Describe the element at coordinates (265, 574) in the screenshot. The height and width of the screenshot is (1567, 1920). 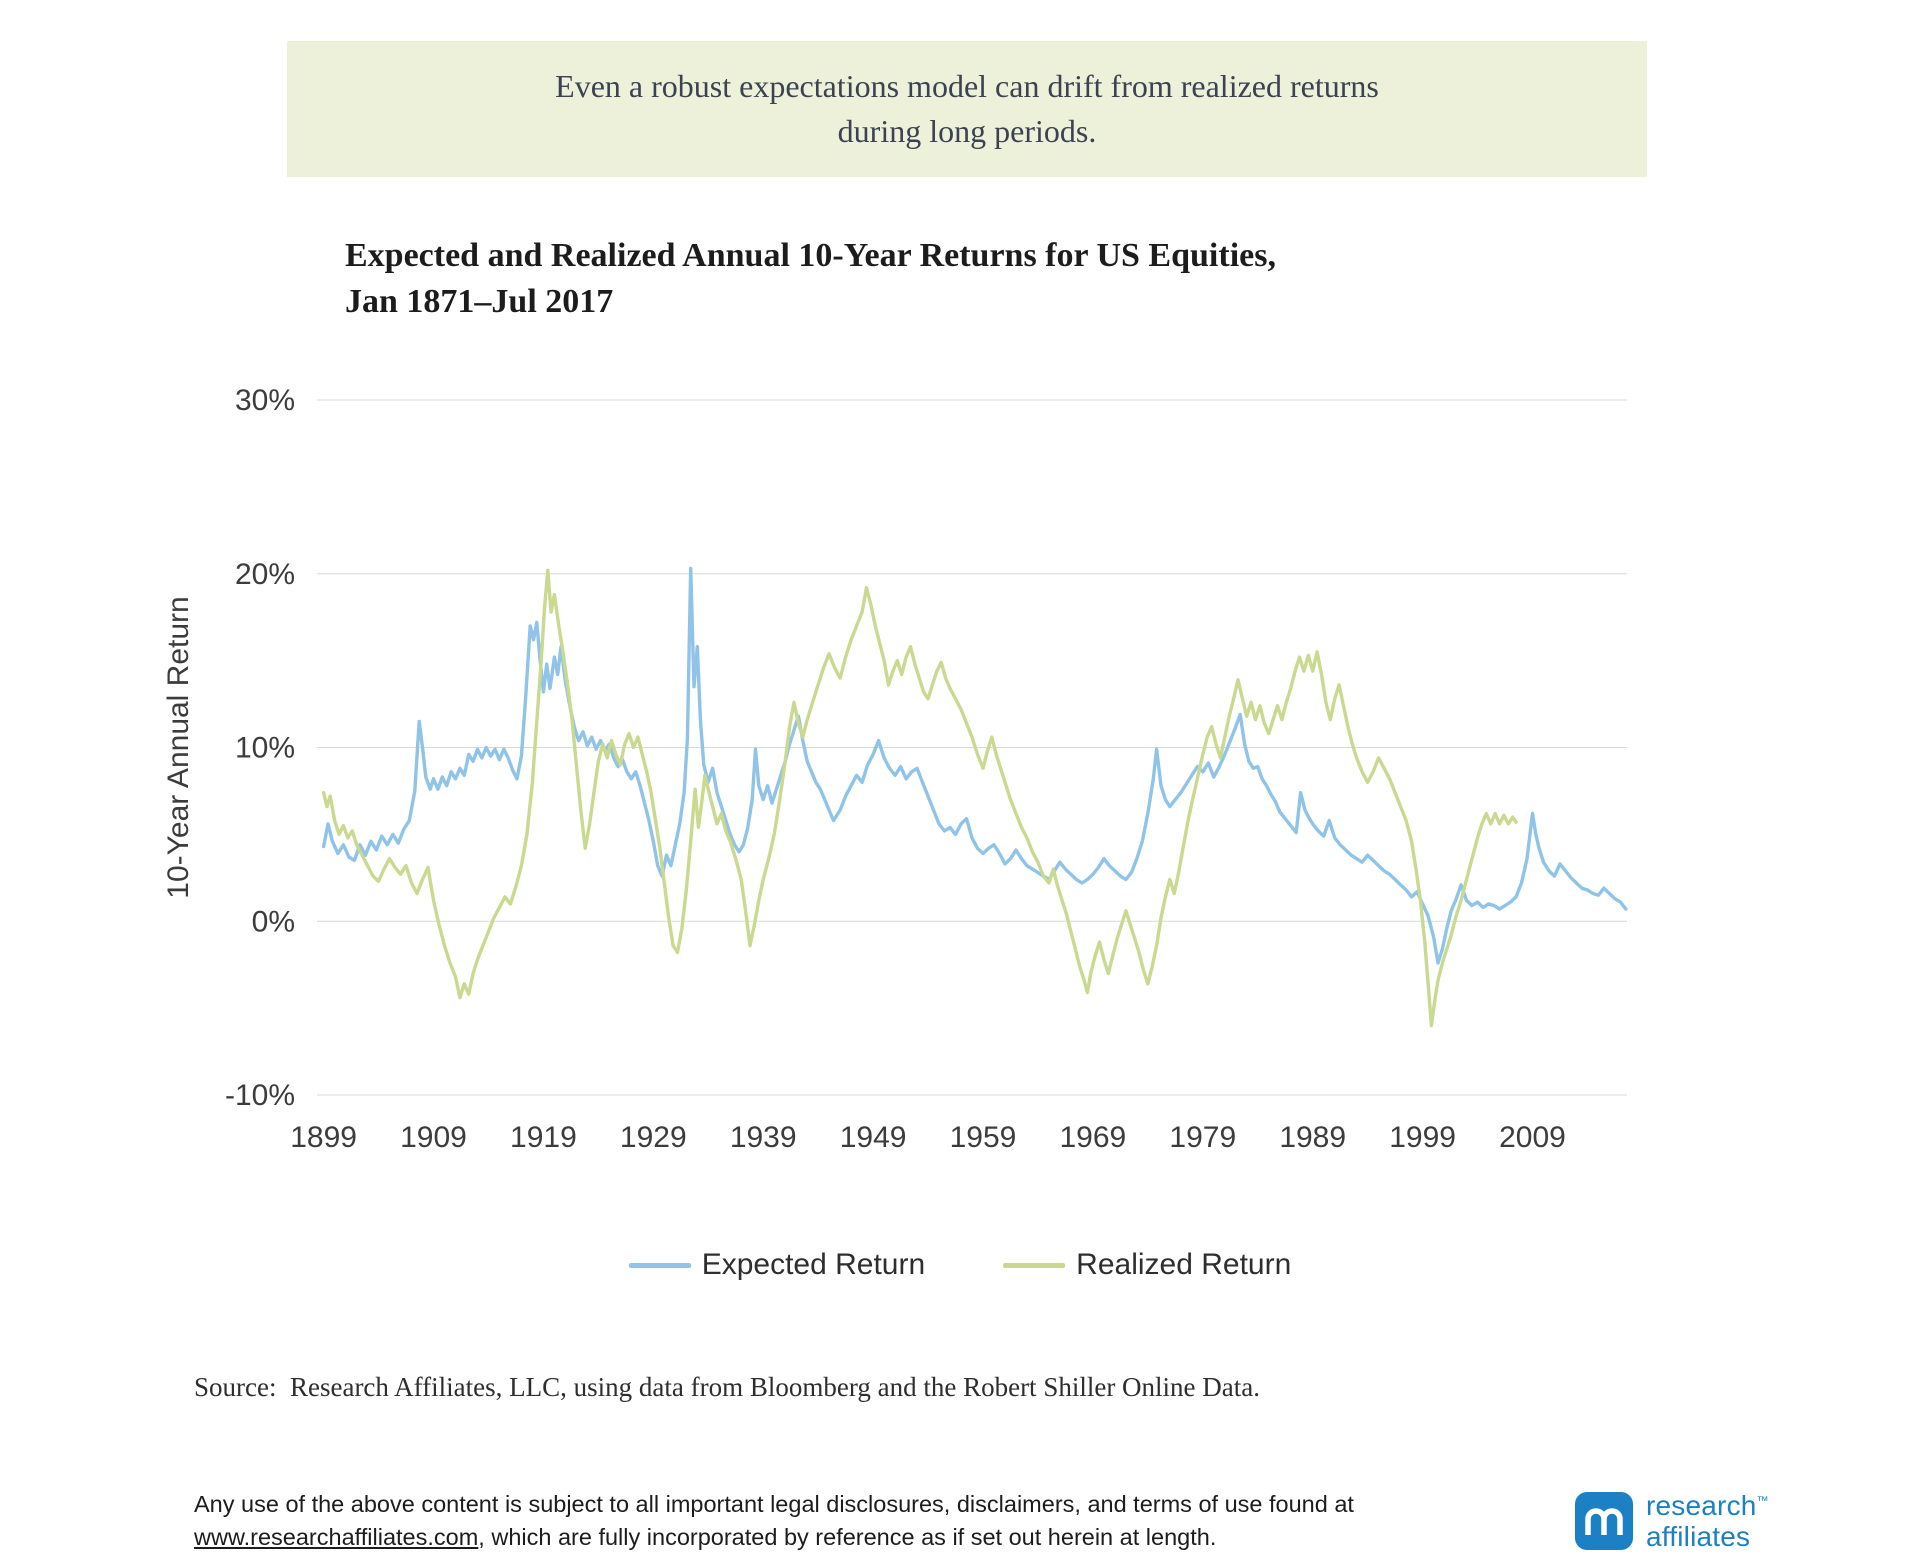
I see `y-tick-label: 20%` at that location.